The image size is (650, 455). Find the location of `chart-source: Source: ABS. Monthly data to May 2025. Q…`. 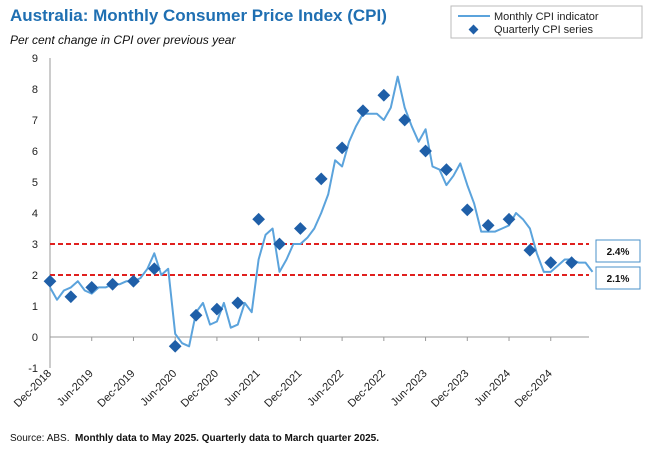

chart-source: Source: ABS. Monthly data to May 2025. Q… is located at coordinates (194, 438).